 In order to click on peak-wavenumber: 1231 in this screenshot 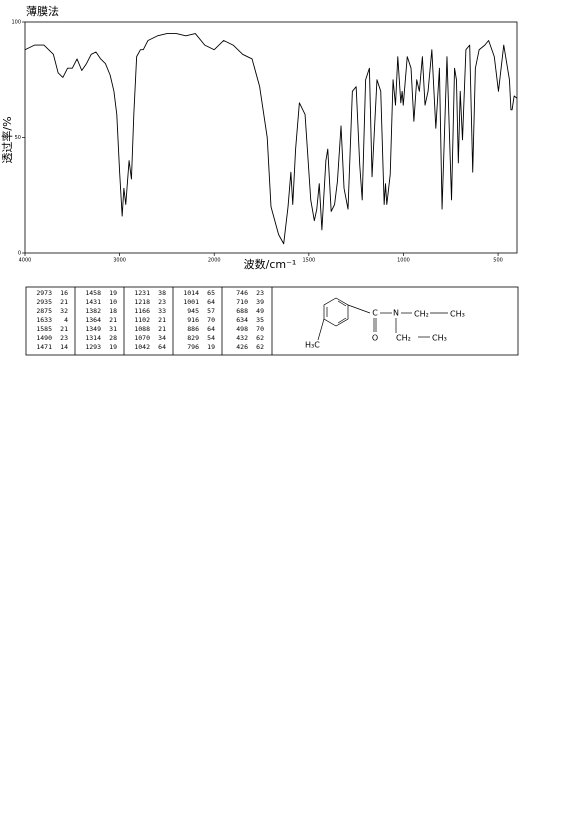, I will do `click(142, 293)`.